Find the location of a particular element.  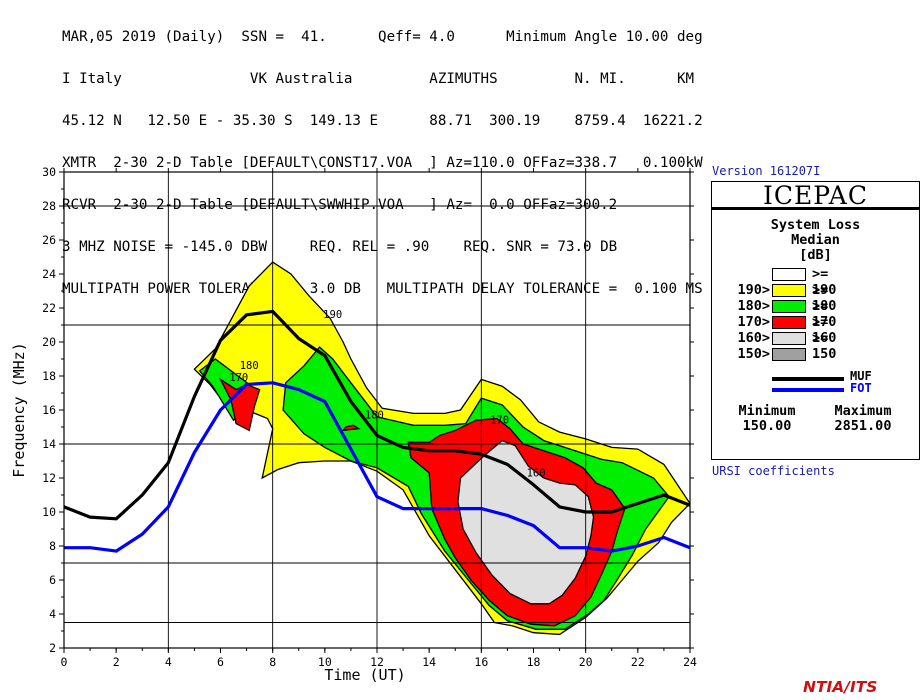

x-tick-label: 24 is located at coordinates (690, 662).